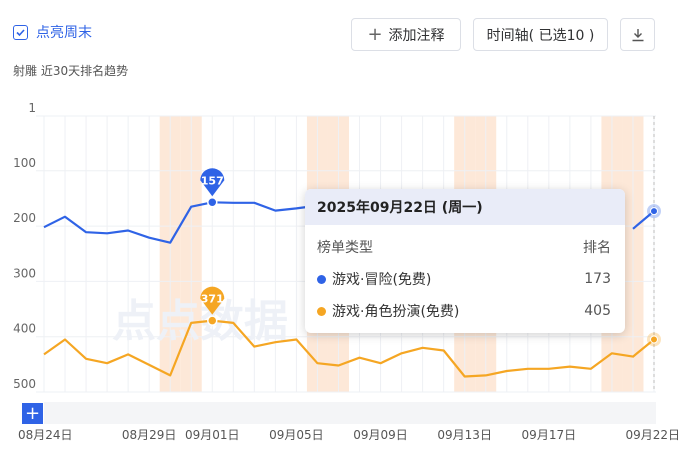  I want to click on marker-label: 157, so click(212, 180).